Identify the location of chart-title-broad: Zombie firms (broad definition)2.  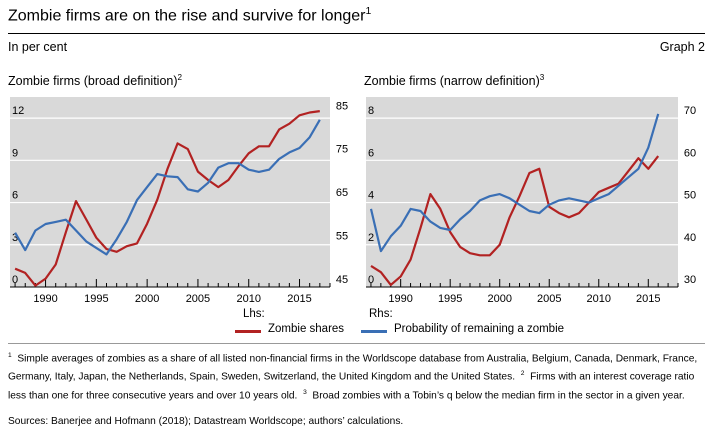
(95, 81).